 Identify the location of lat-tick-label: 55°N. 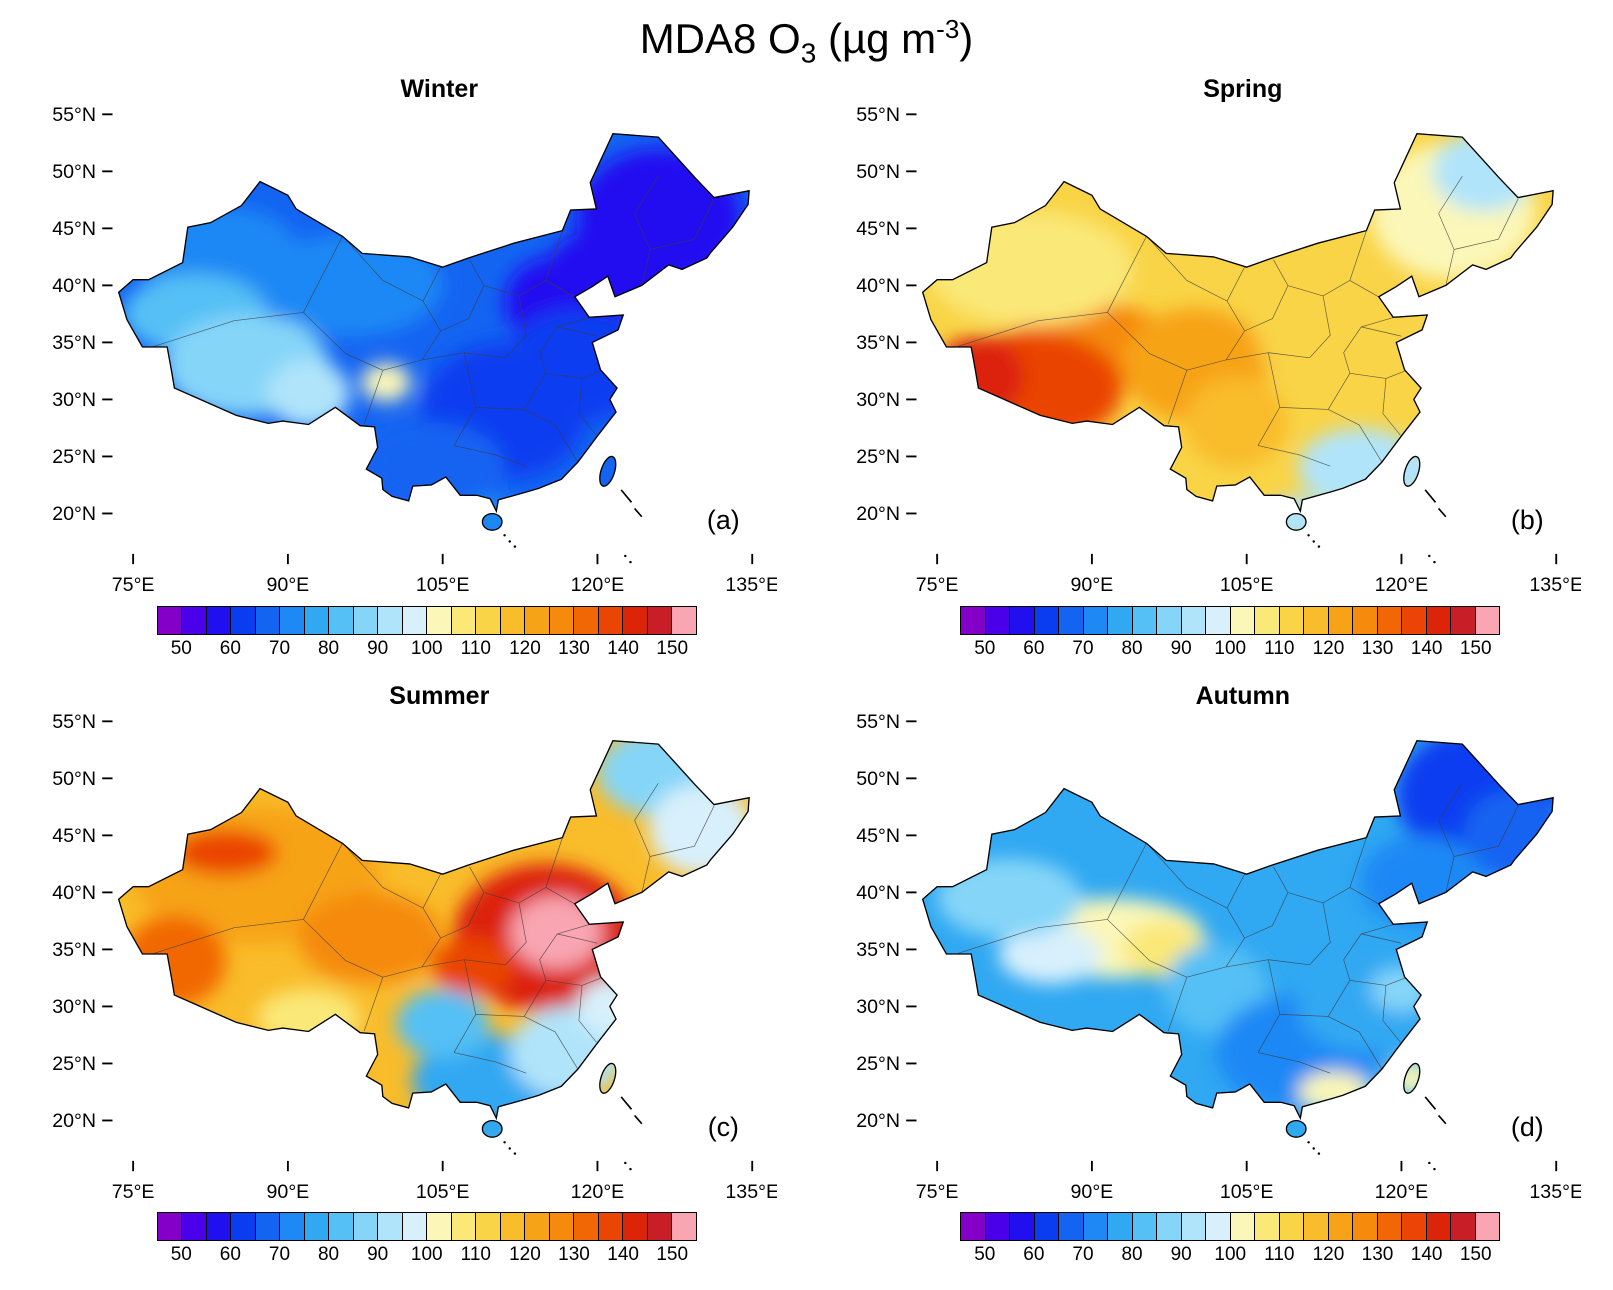
(74, 722).